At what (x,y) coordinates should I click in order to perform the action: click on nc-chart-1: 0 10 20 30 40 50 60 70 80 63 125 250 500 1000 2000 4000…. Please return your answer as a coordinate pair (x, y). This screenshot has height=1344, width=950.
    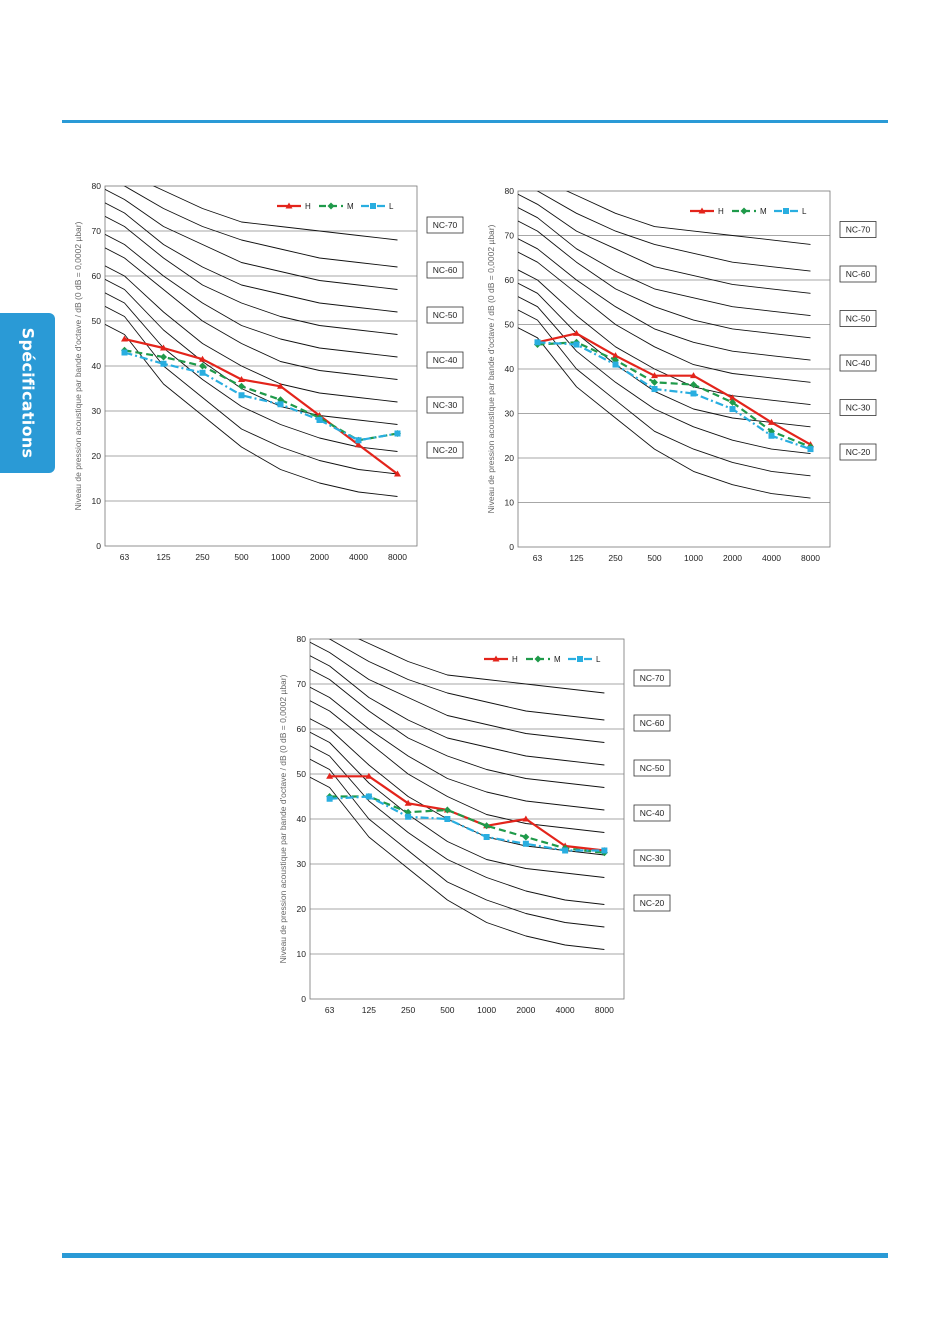
    Looking at the image, I should click on (271, 375).